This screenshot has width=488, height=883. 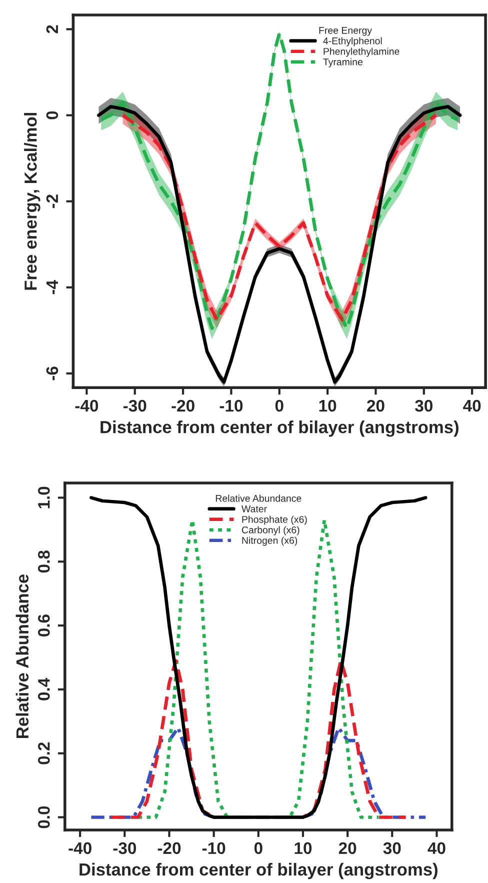 What do you see at coordinates (52, 373) in the screenshot?
I see `y-tick-label: -6` at bounding box center [52, 373].